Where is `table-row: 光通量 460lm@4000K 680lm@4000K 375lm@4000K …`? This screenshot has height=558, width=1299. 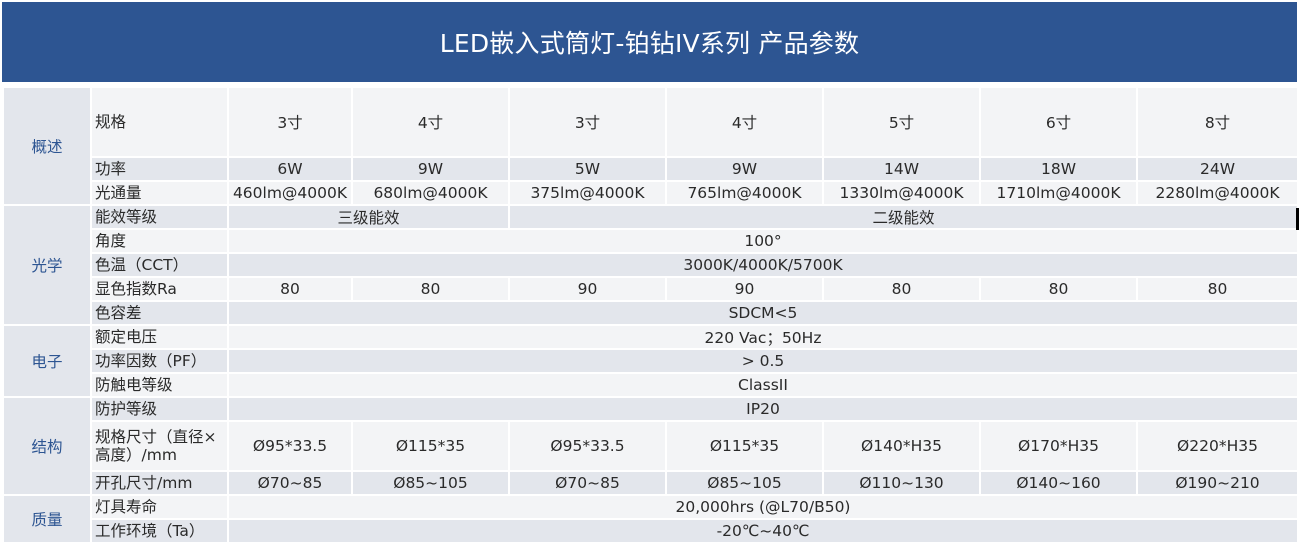
table-row: 光通量 460lm@4000K 680lm@4000K 375lm@4000K … is located at coordinates (651, 193).